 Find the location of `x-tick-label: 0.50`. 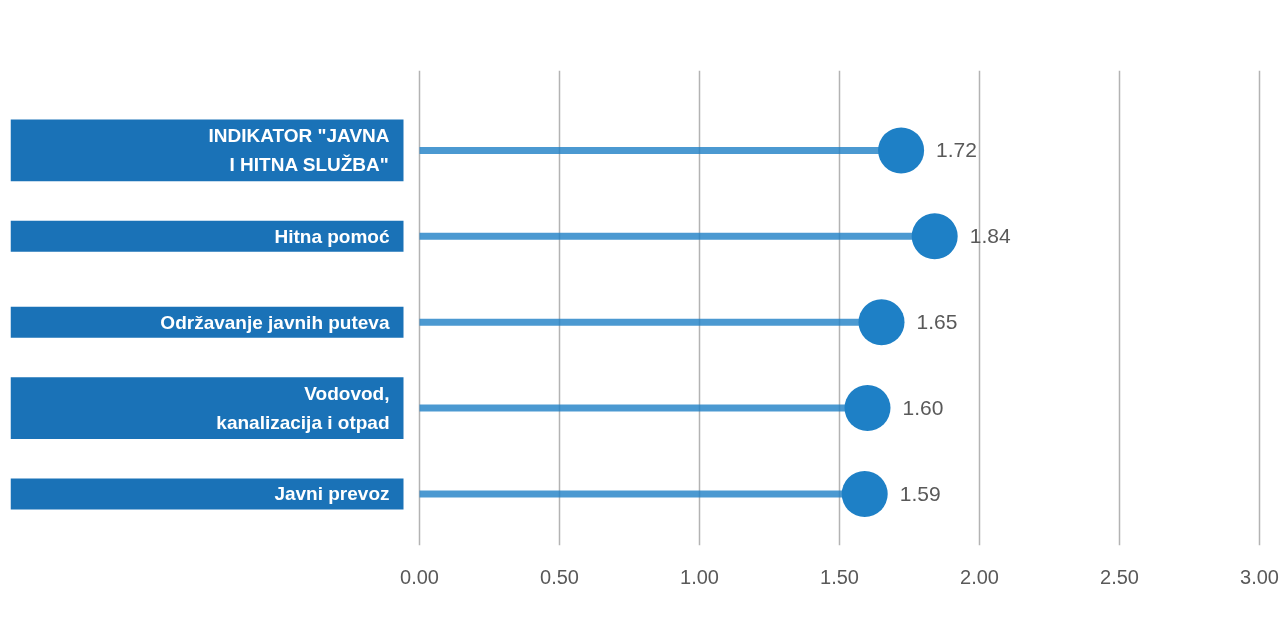

x-tick-label: 0.50 is located at coordinates (559, 576).